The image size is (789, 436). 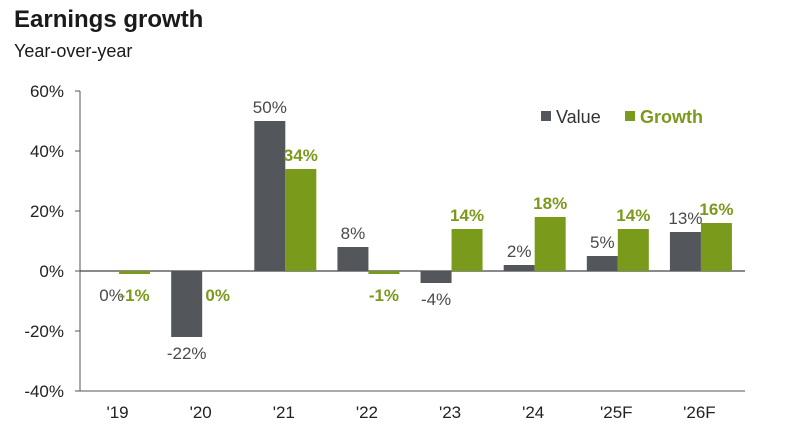 I want to click on value-data-label: 8%, so click(x=353, y=233).